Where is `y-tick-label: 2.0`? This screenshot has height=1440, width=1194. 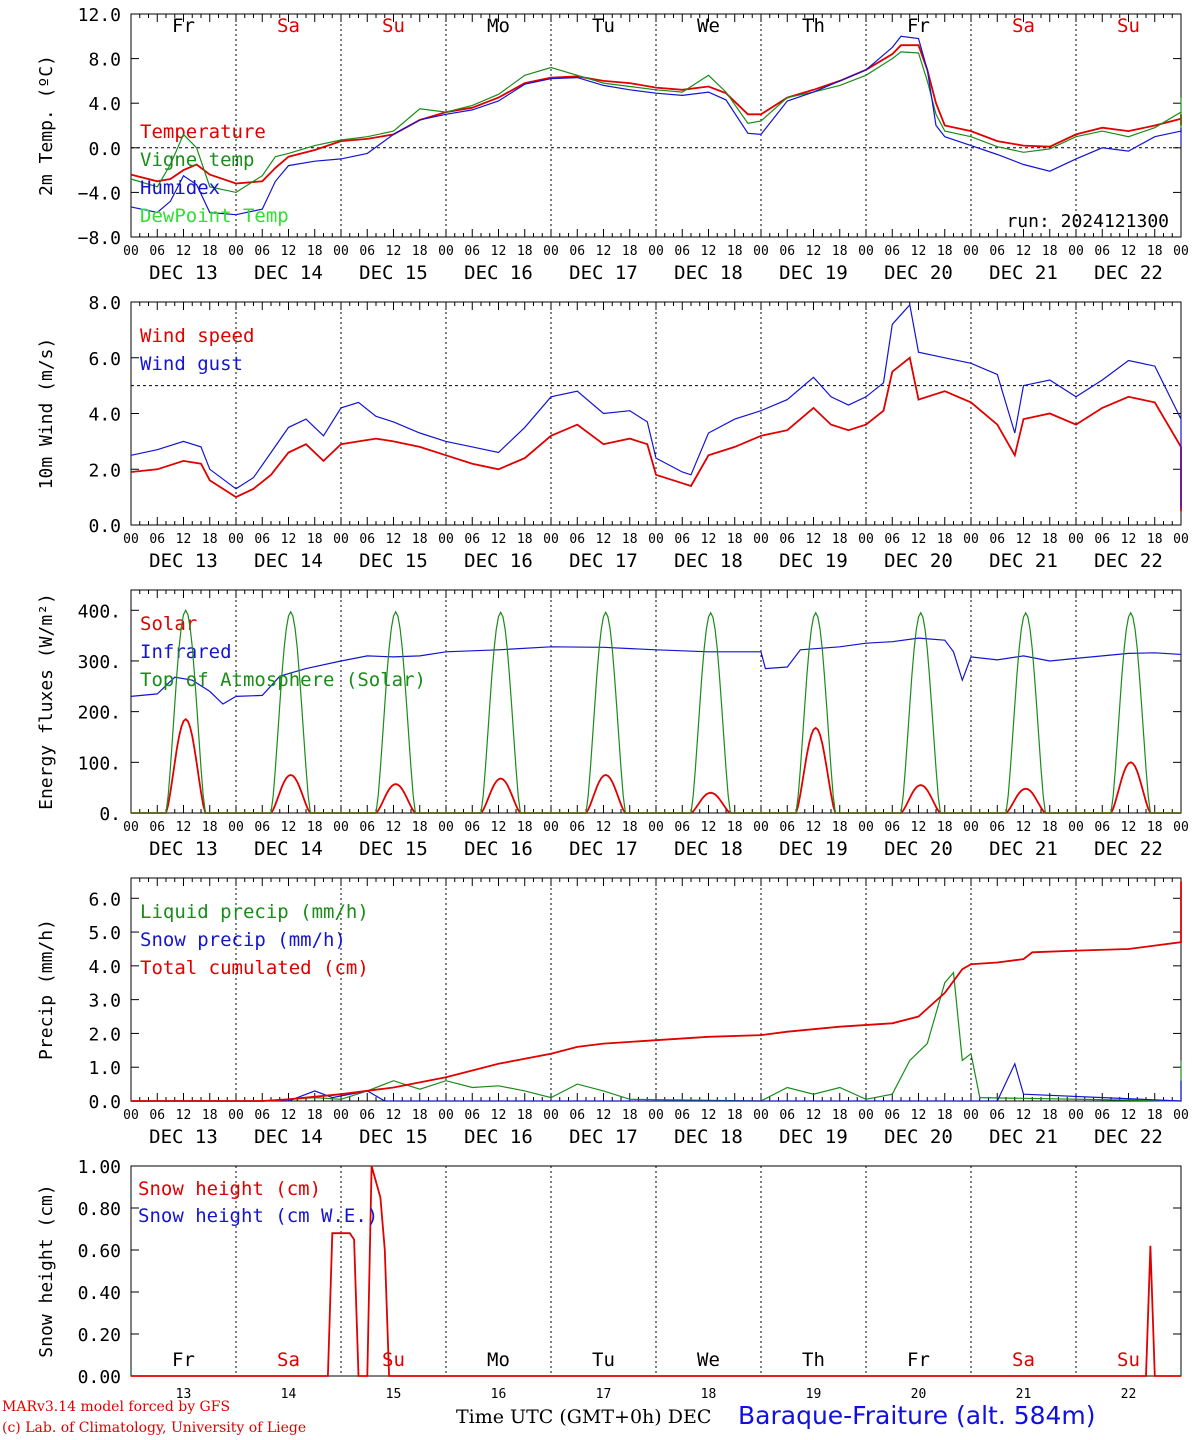
y-tick-label: 2.0 is located at coordinates (104, 1034).